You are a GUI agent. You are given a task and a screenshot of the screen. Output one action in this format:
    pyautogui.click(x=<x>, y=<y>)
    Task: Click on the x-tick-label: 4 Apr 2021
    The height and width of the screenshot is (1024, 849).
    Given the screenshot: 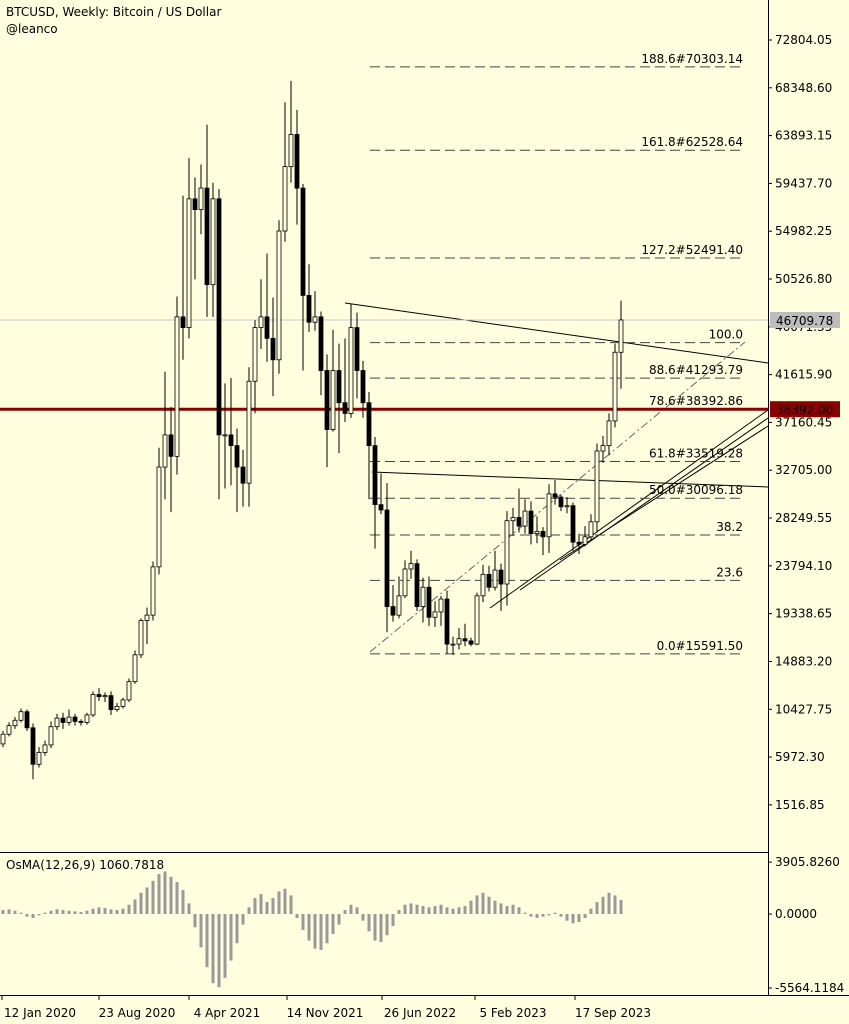 What is the action you would take?
    pyautogui.click(x=227, y=1013)
    